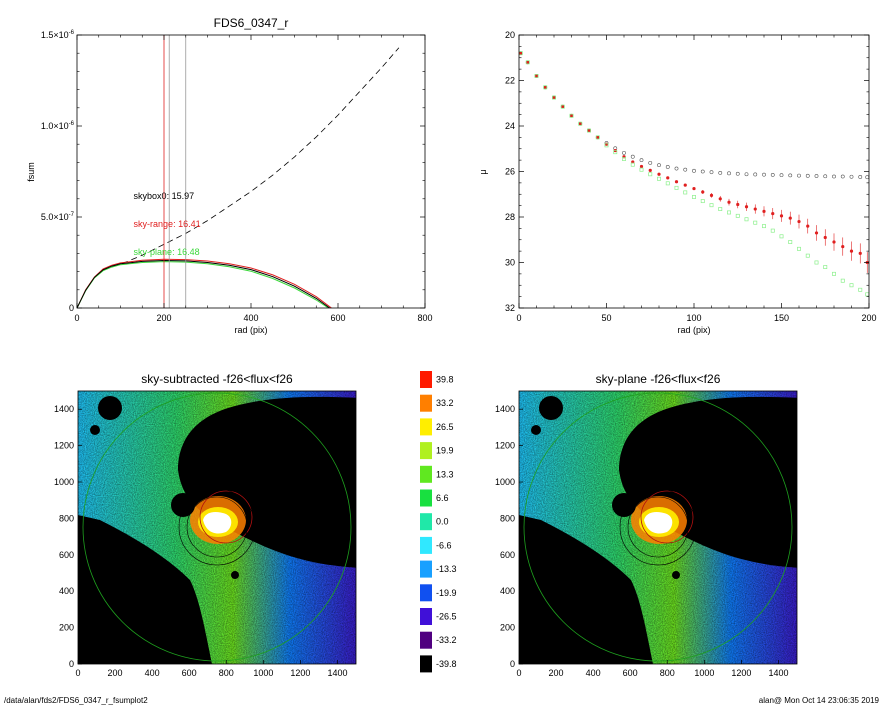  What do you see at coordinates (446, 664) in the screenshot?
I see `colorbar-label-12: -39.8` at bounding box center [446, 664].